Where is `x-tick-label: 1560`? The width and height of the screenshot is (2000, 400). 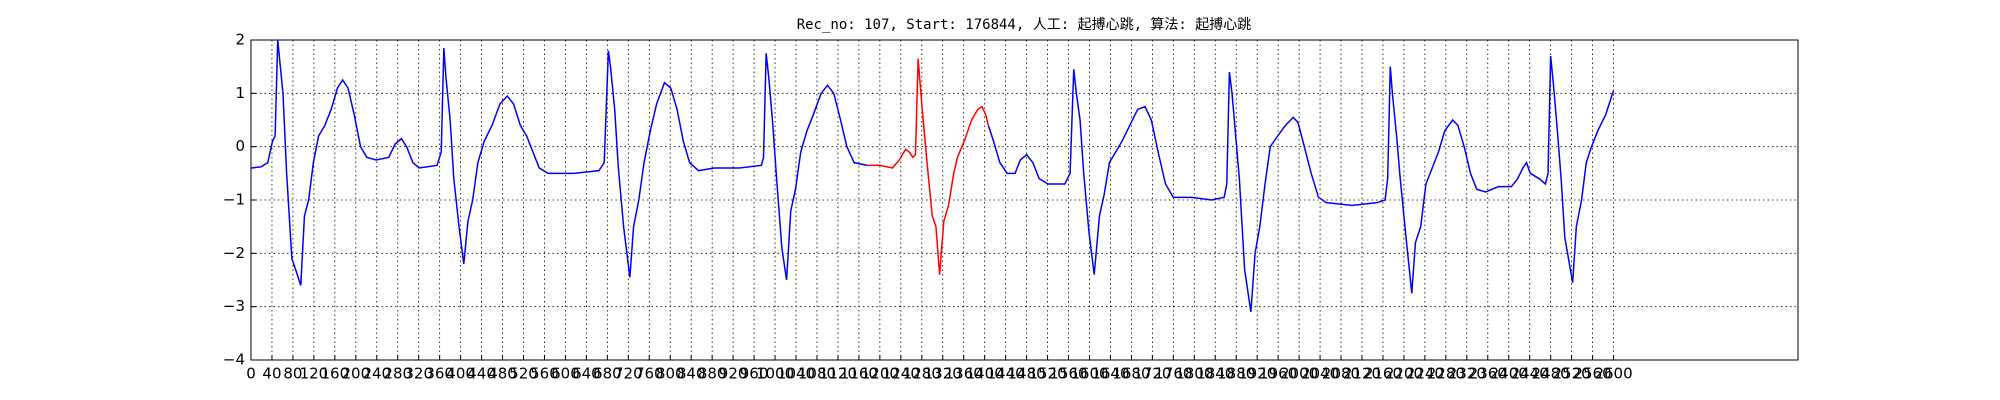
x-tick-label: 1560 is located at coordinates (1068, 374).